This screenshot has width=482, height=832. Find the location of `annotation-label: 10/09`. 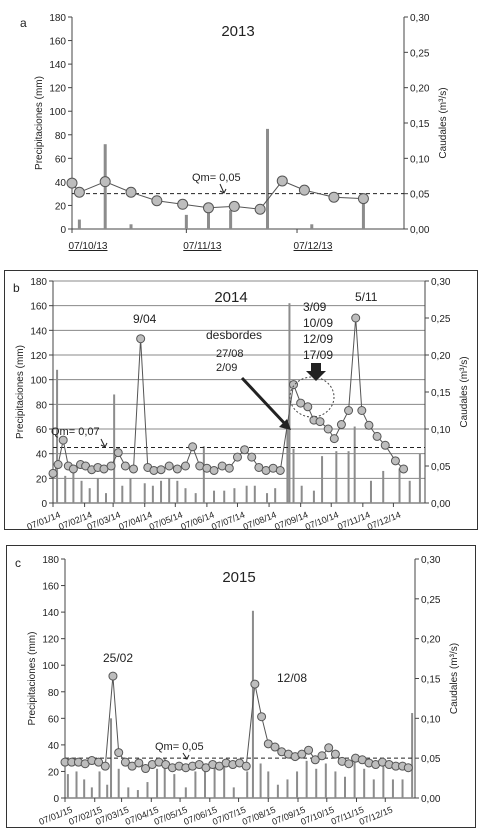

annotation-label: 10/09 is located at coordinates (318, 323).